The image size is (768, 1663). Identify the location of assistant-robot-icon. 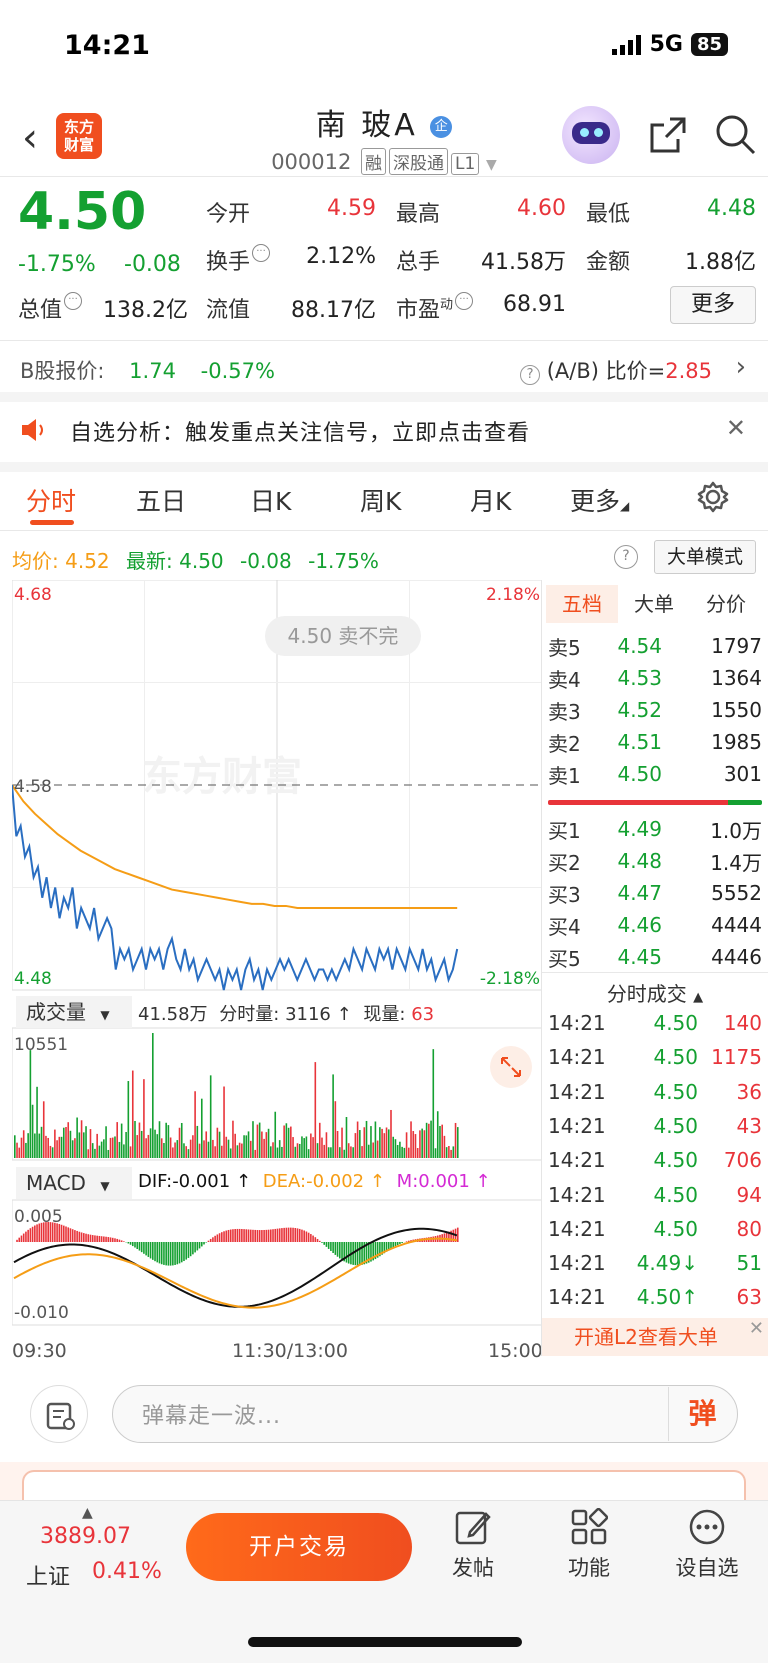
(591, 135).